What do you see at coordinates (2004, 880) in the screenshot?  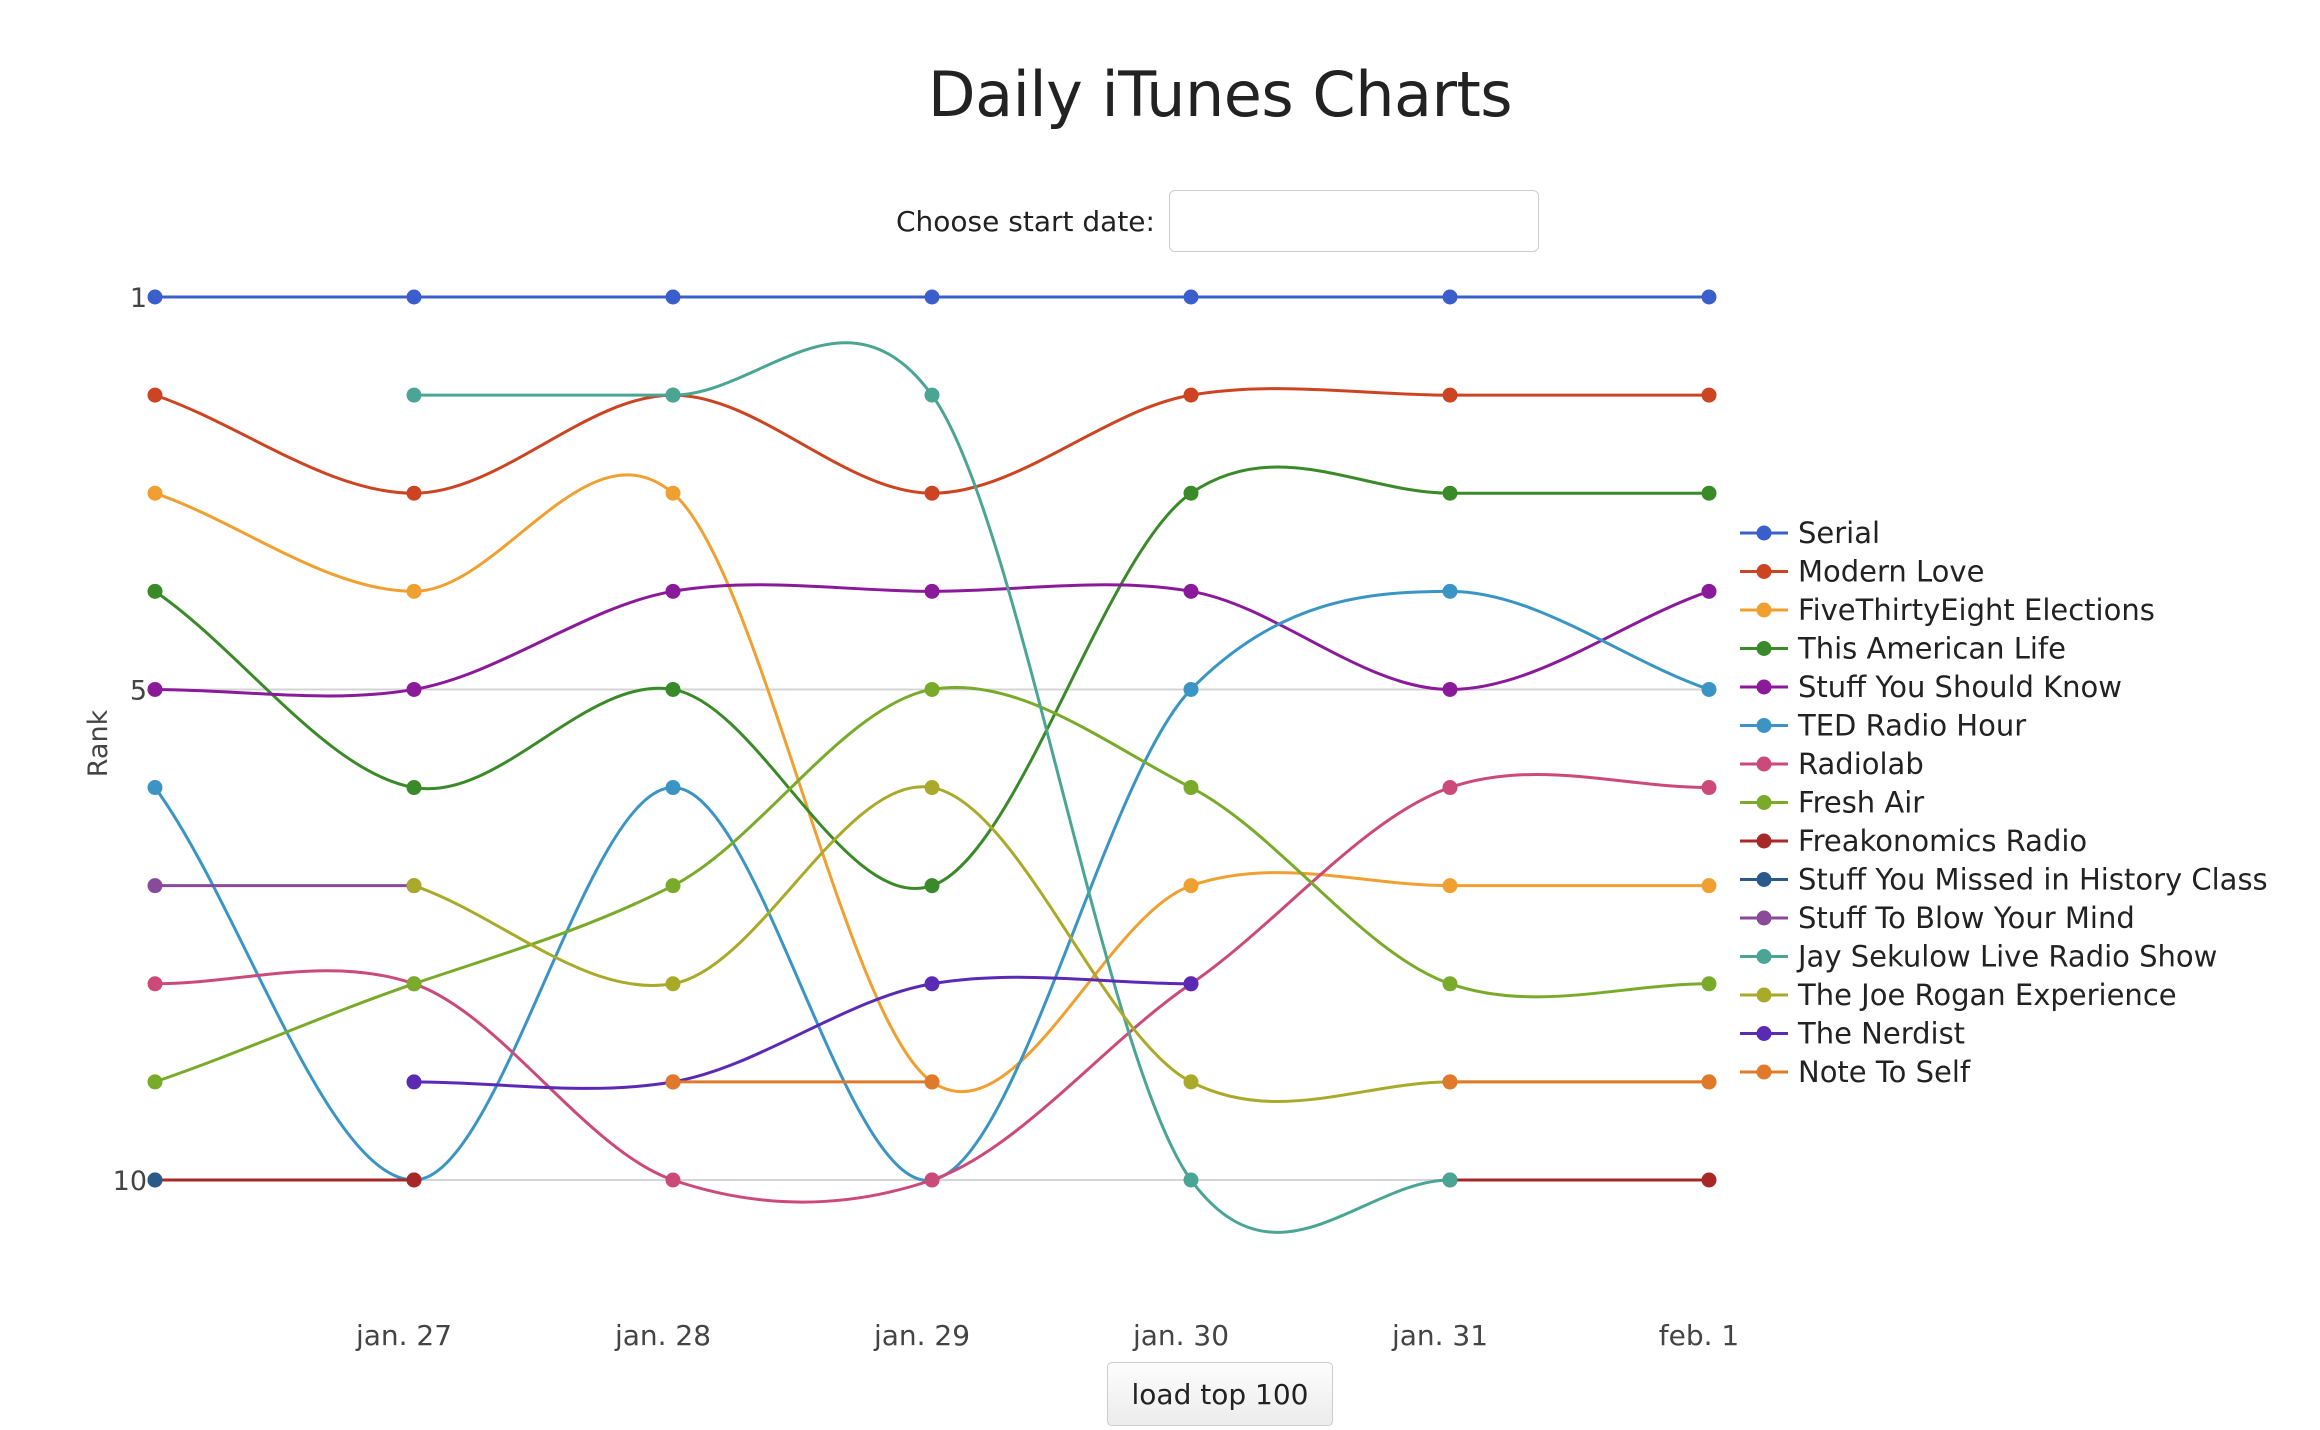 I see `legend-item-stuff-you-missed-in-history-class: Stuff You Missed in History Class` at bounding box center [2004, 880].